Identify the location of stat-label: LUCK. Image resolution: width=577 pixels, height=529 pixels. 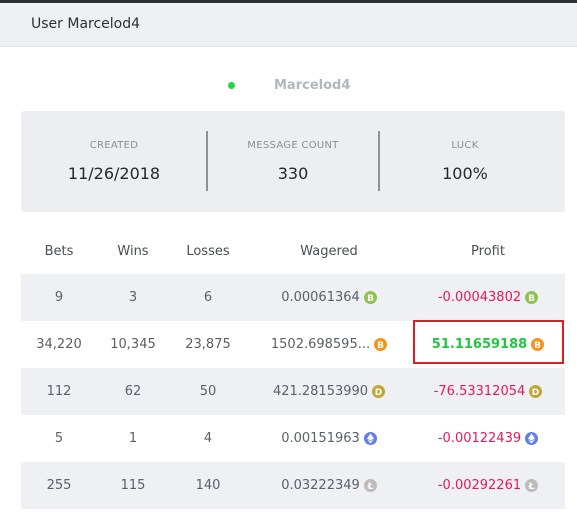
(465, 145).